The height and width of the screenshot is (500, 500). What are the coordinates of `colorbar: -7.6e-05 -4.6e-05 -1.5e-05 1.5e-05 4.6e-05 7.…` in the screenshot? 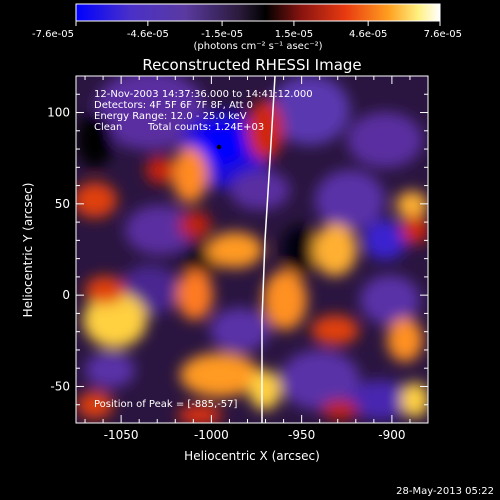 It's located at (247, 27).